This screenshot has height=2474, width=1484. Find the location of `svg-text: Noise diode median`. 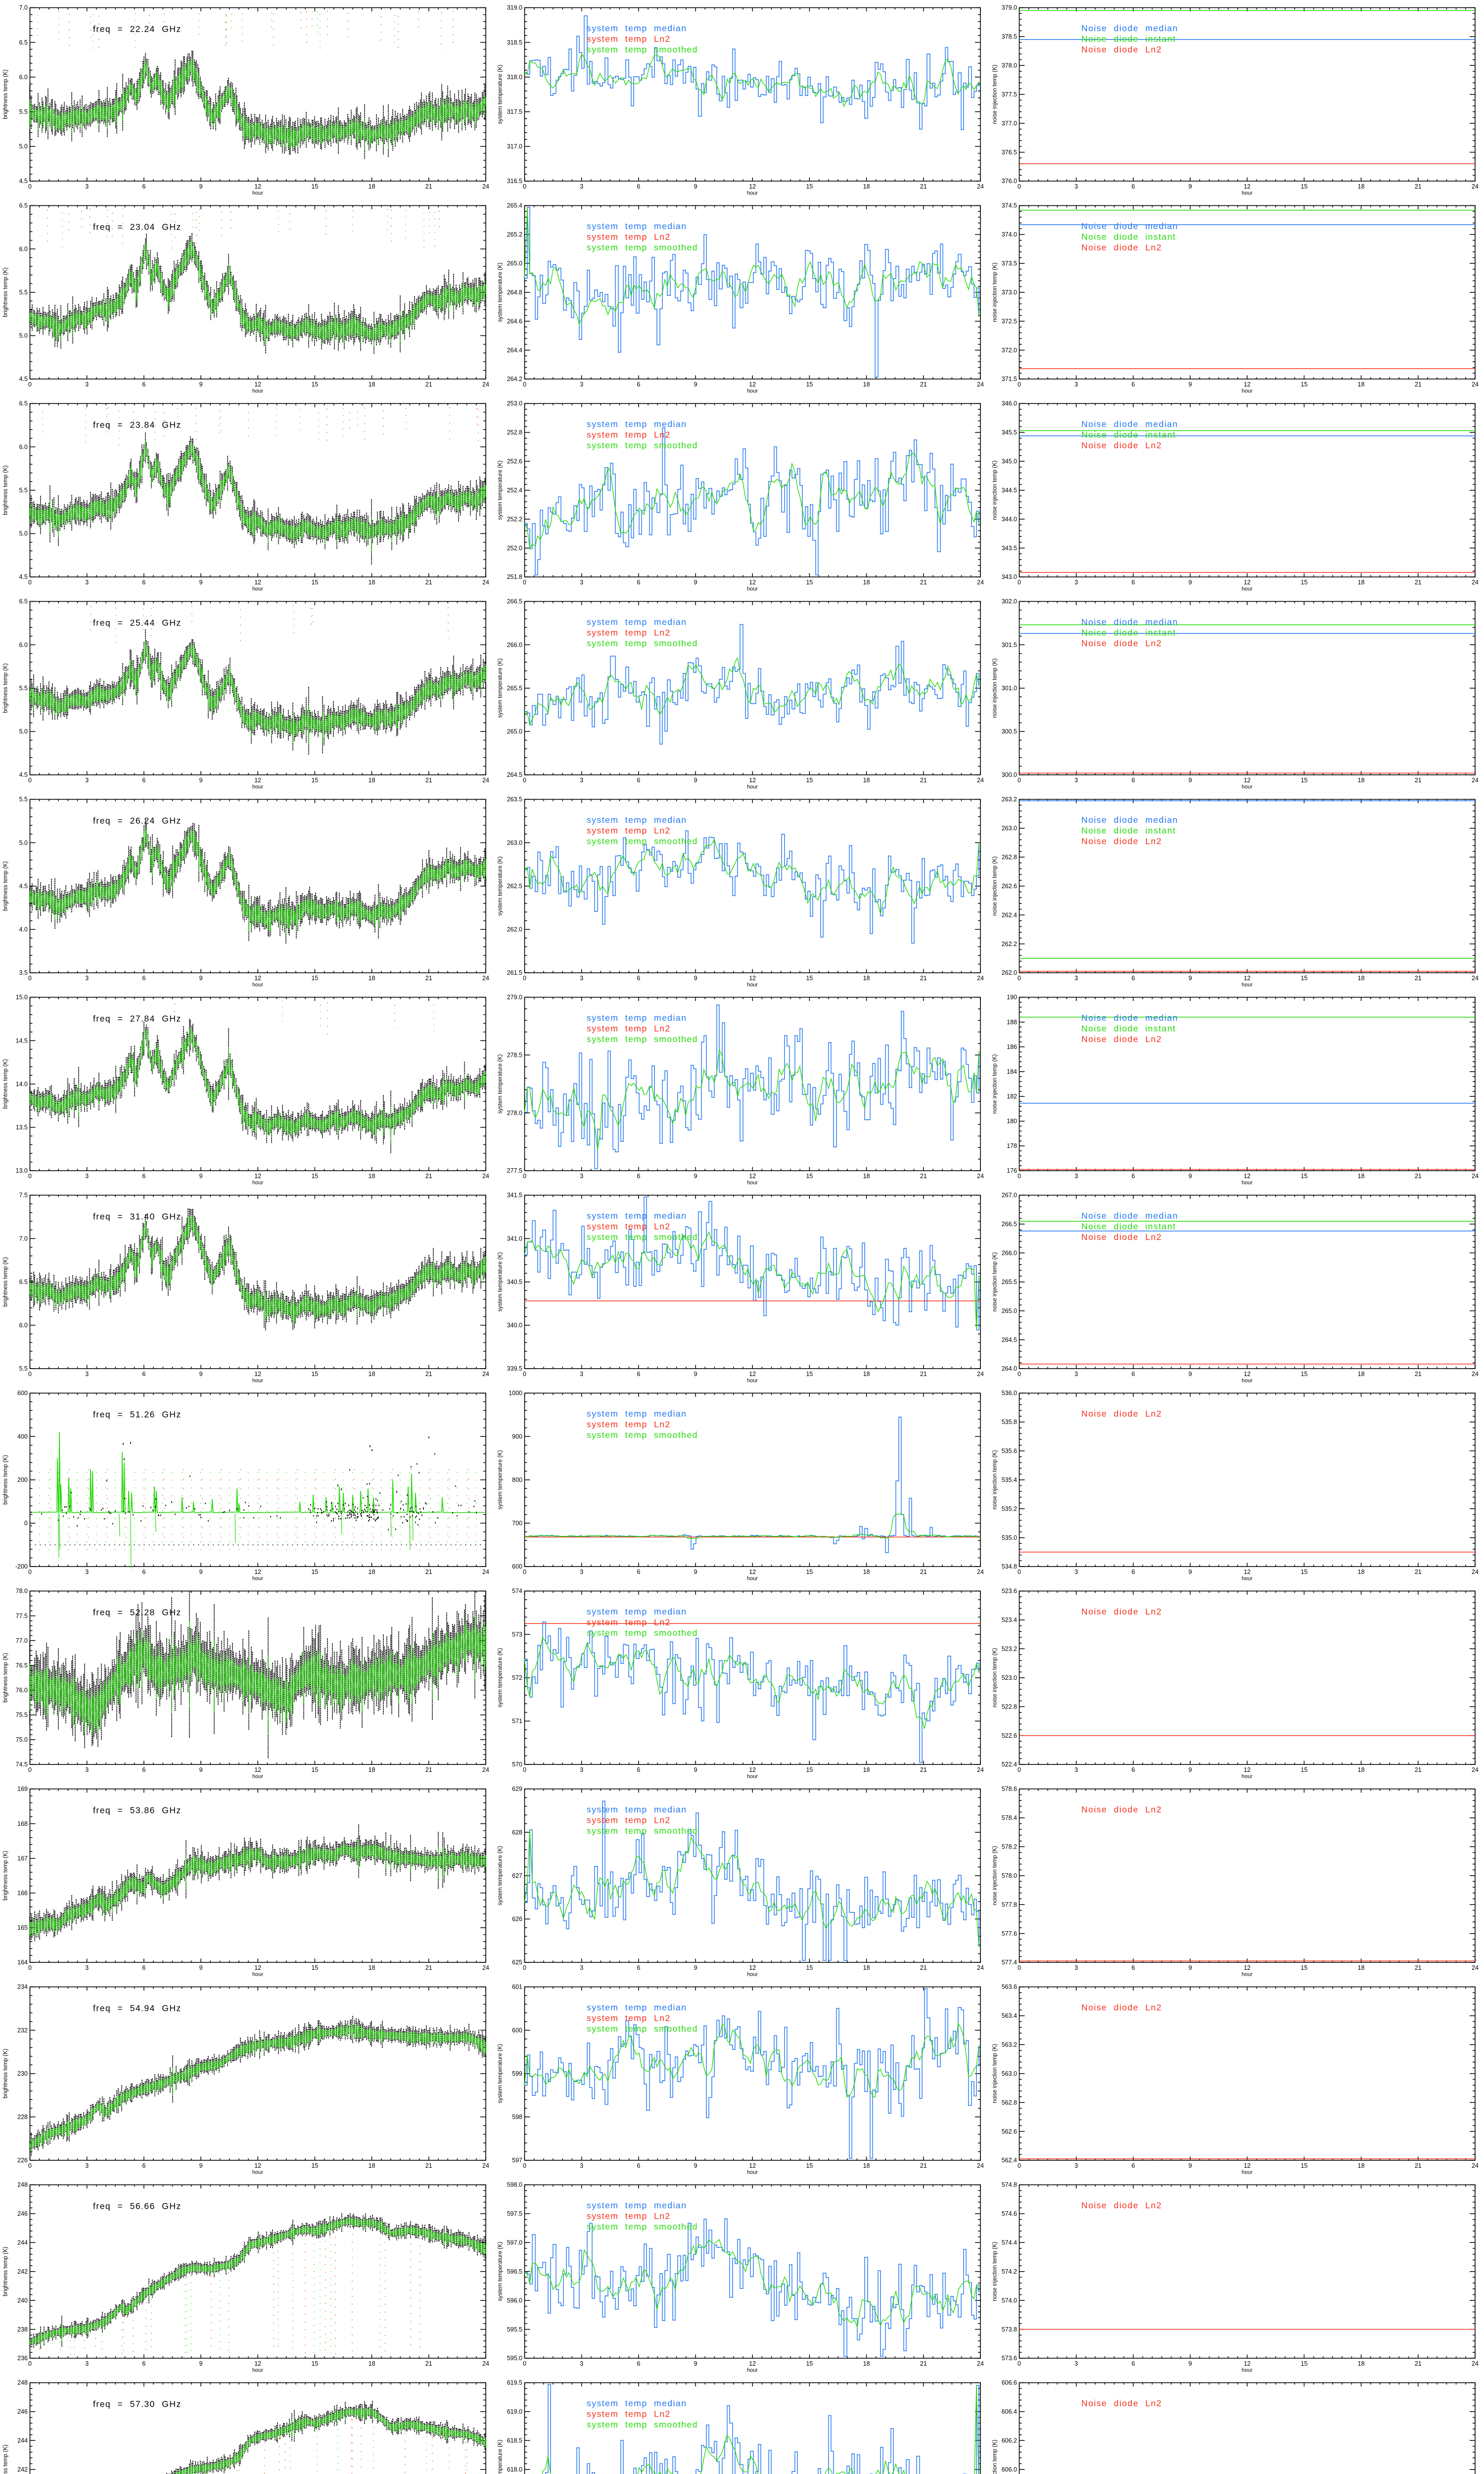

svg-text: Noise diode median is located at coordinates (1129, 1216).